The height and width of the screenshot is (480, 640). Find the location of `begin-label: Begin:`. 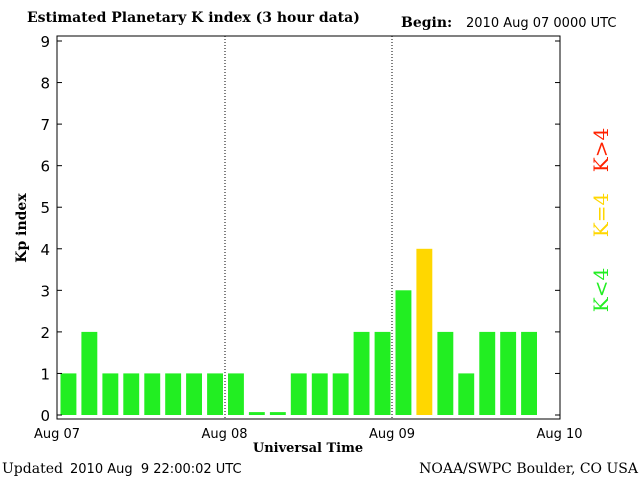

begin-label: Begin: is located at coordinates (426, 23).